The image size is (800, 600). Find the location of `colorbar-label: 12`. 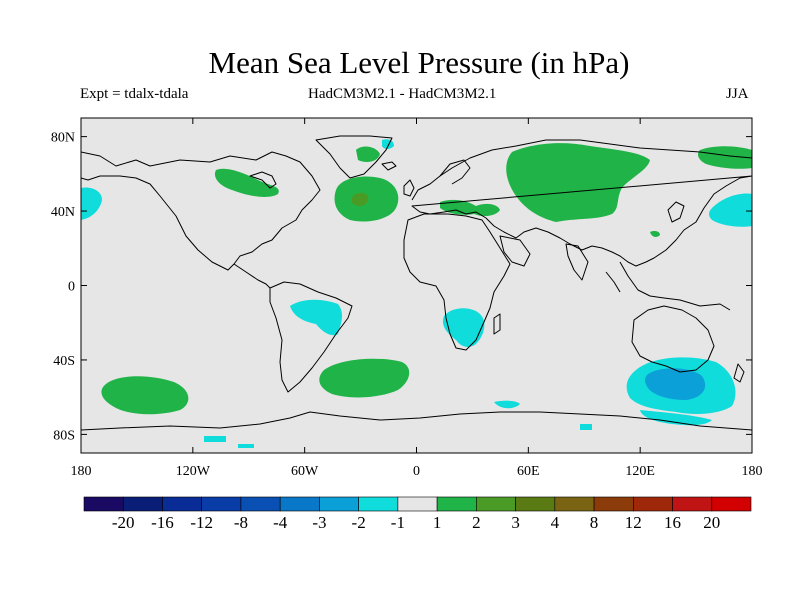

colorbar-label: 12 is located at coordinates (633, 522).